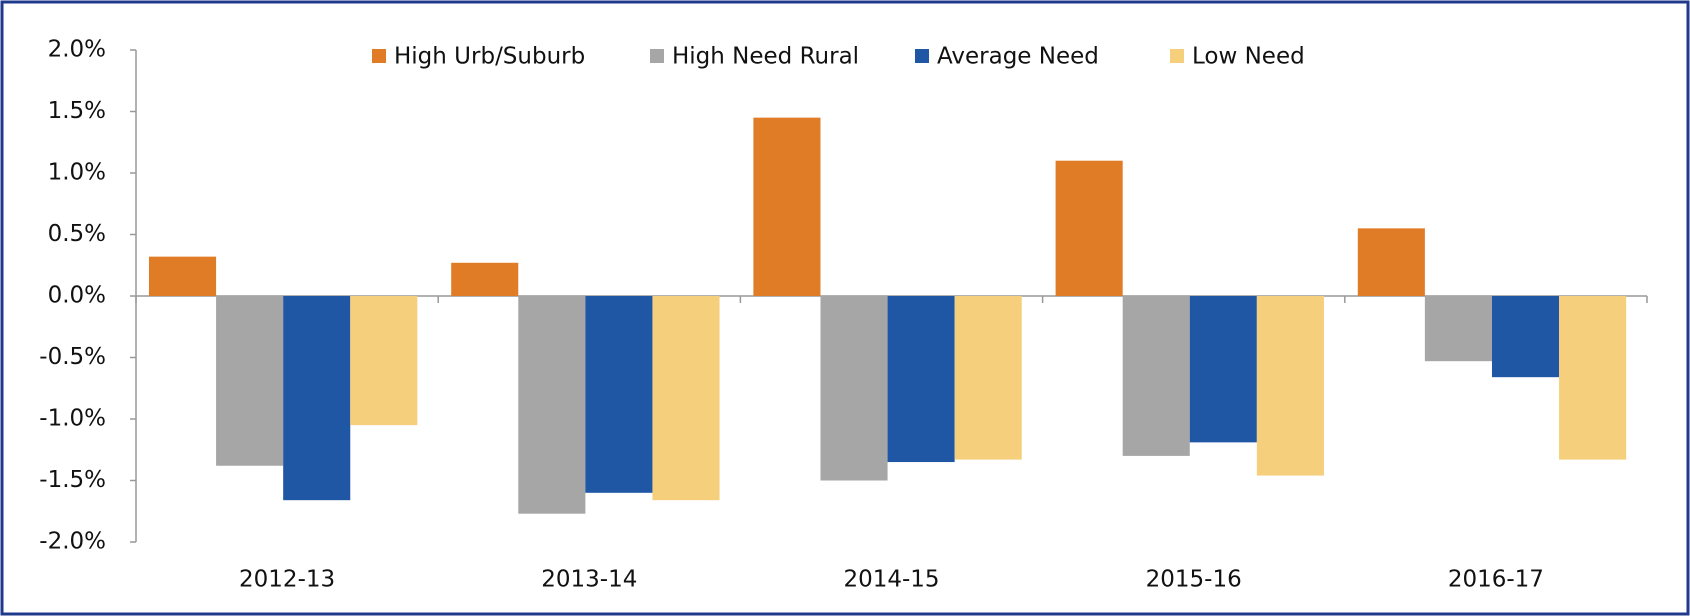 The width and height of the screenshot is (1690, 616). What do you see at coordinates (589, 580) in the screenshot?
I see `x-tick-label: 2013-14` at bounding box center [589, 580].